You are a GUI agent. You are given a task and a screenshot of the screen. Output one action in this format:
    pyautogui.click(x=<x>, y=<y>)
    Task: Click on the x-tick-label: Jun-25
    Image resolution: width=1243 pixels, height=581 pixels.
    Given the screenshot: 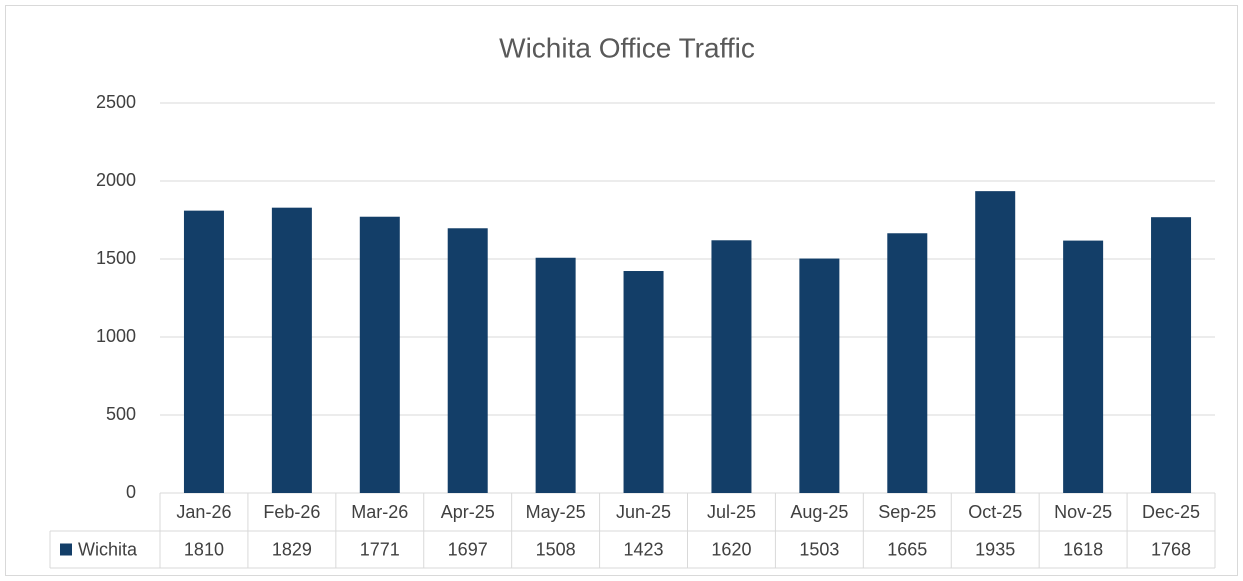 What is the action you would take?
    pyautogui.click(x=643, y=512)
    